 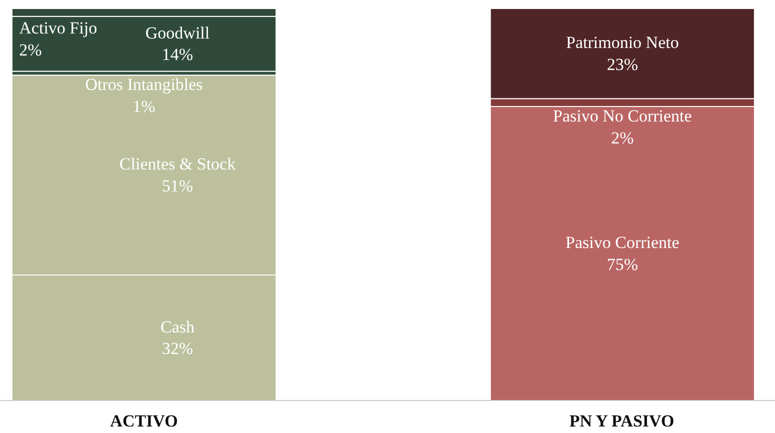 What do you see at coordinates (144, 84) in the screenshot?
I see `series-label: Otros Intangibles` at bounding box center [144, 84].